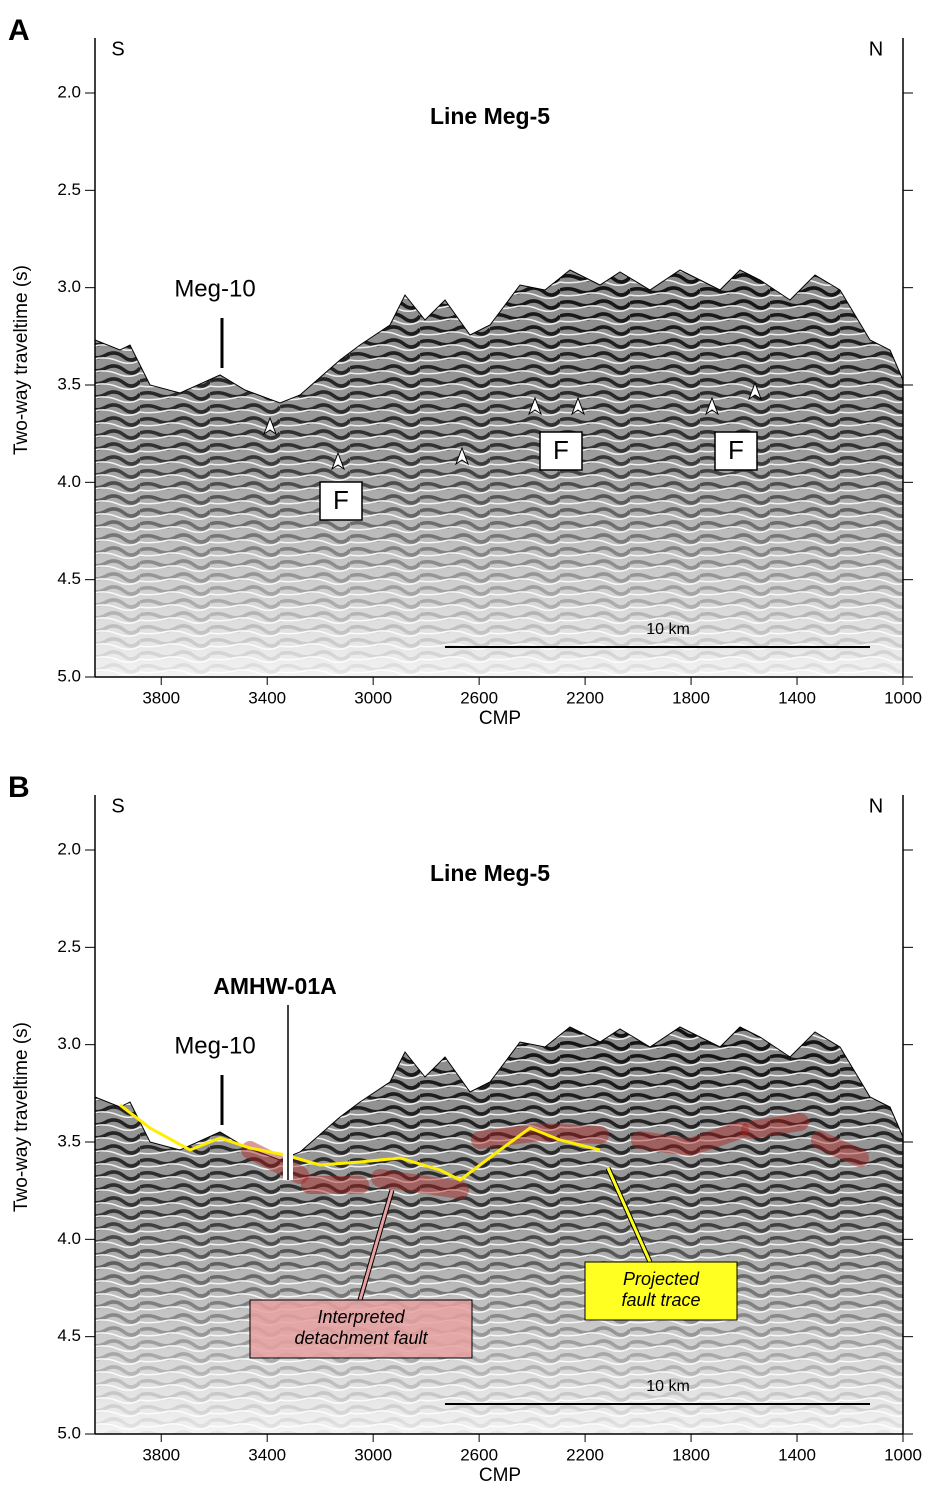 Image resolution: width=928 pixels, height=1506 pixels. I want to click on fault-trace, so click(360, 1142).